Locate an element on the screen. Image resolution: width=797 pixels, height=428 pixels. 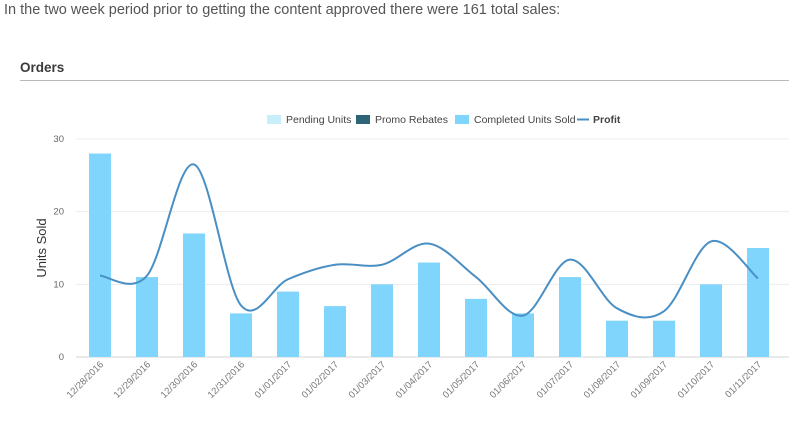
legend-label-profit: Profit is located at coordinates (607, 120).